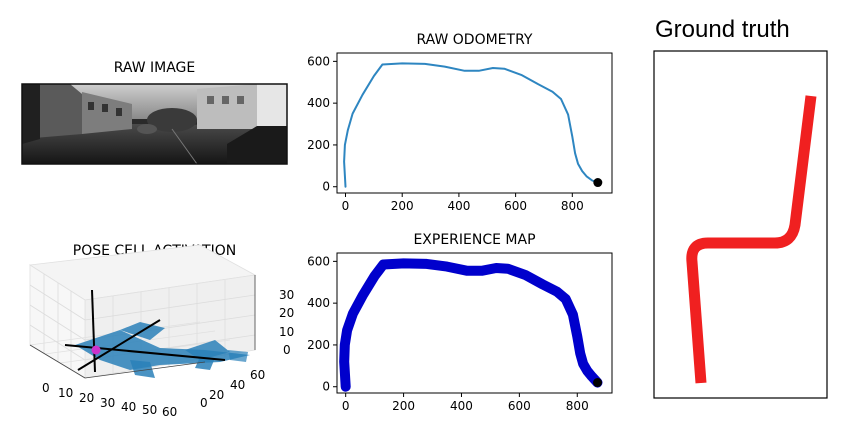 Image resolution: width=849 pixels, height=435 pixels. I want to click on experience-series-line, so click(471, 325).